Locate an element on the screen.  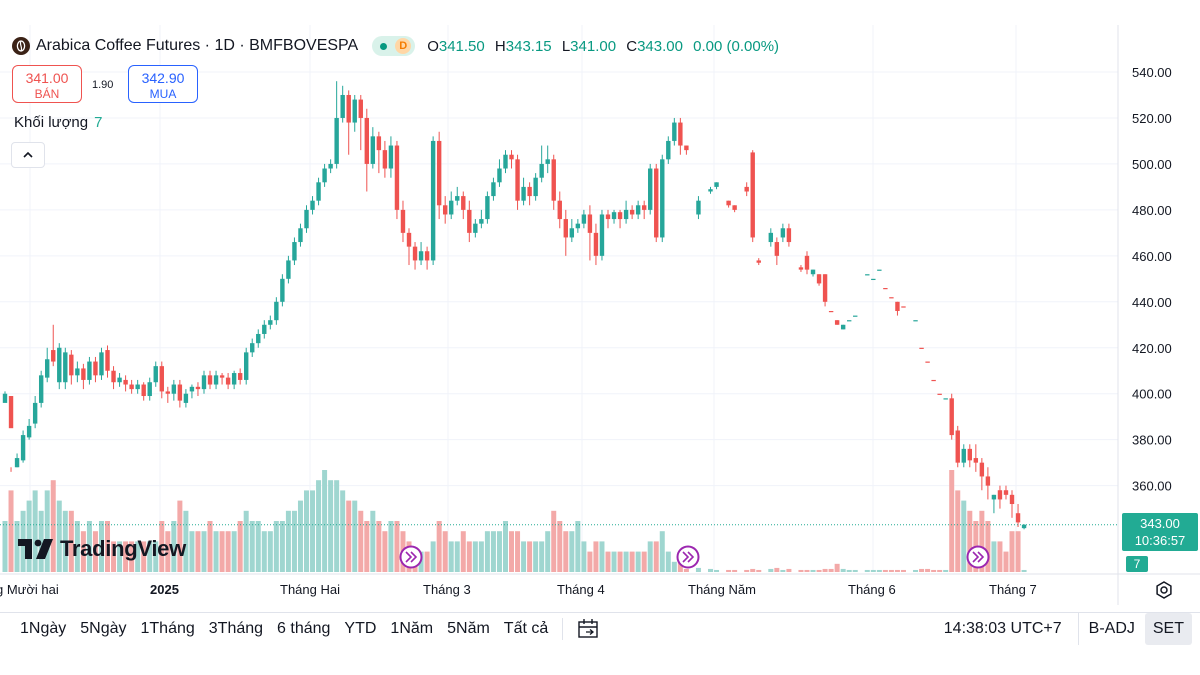
chevron-up-icon is located at coordinates (28, 154).